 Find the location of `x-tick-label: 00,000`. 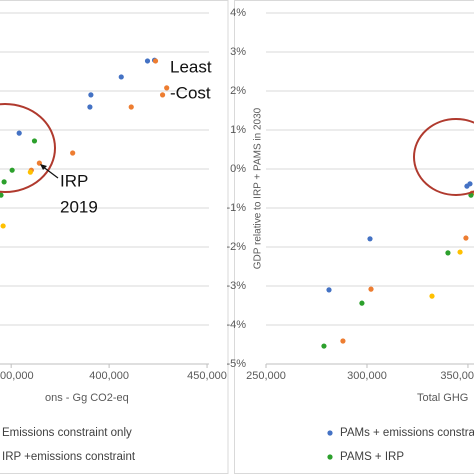

x-tick-label: 00,000 is located at coordinates (17, 376).